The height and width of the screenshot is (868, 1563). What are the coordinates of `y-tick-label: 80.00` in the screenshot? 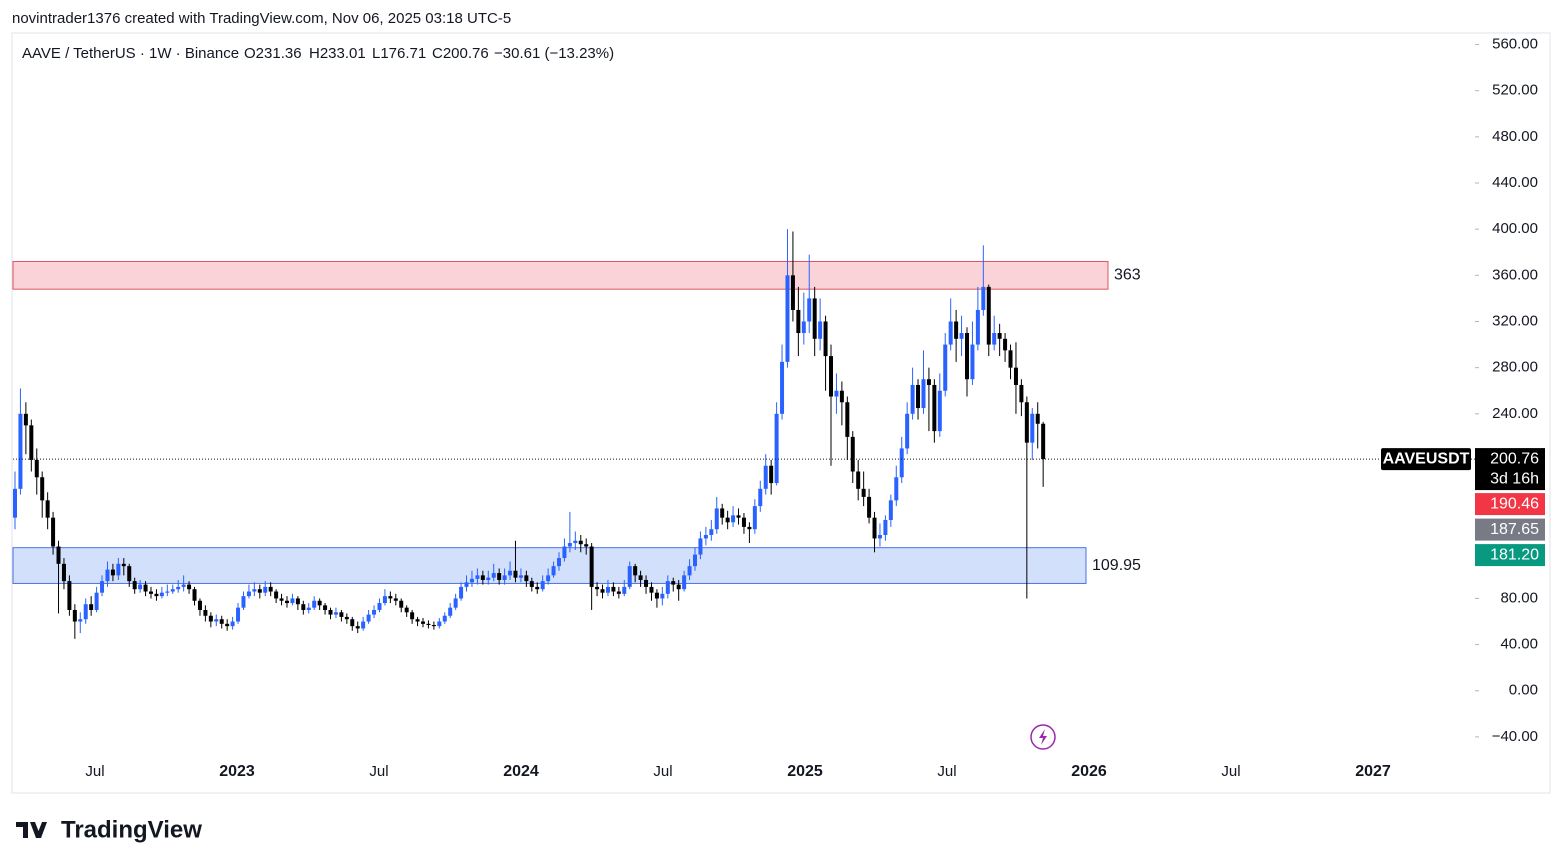 It's located at (1519, 597).